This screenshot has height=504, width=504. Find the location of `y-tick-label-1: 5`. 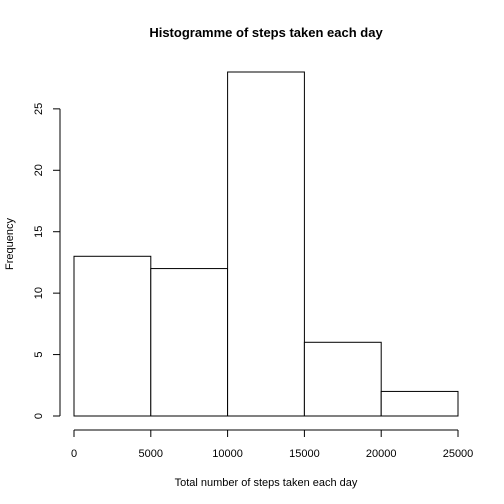

y-tick-label-1: 5 is located at coordinates (39, 355).